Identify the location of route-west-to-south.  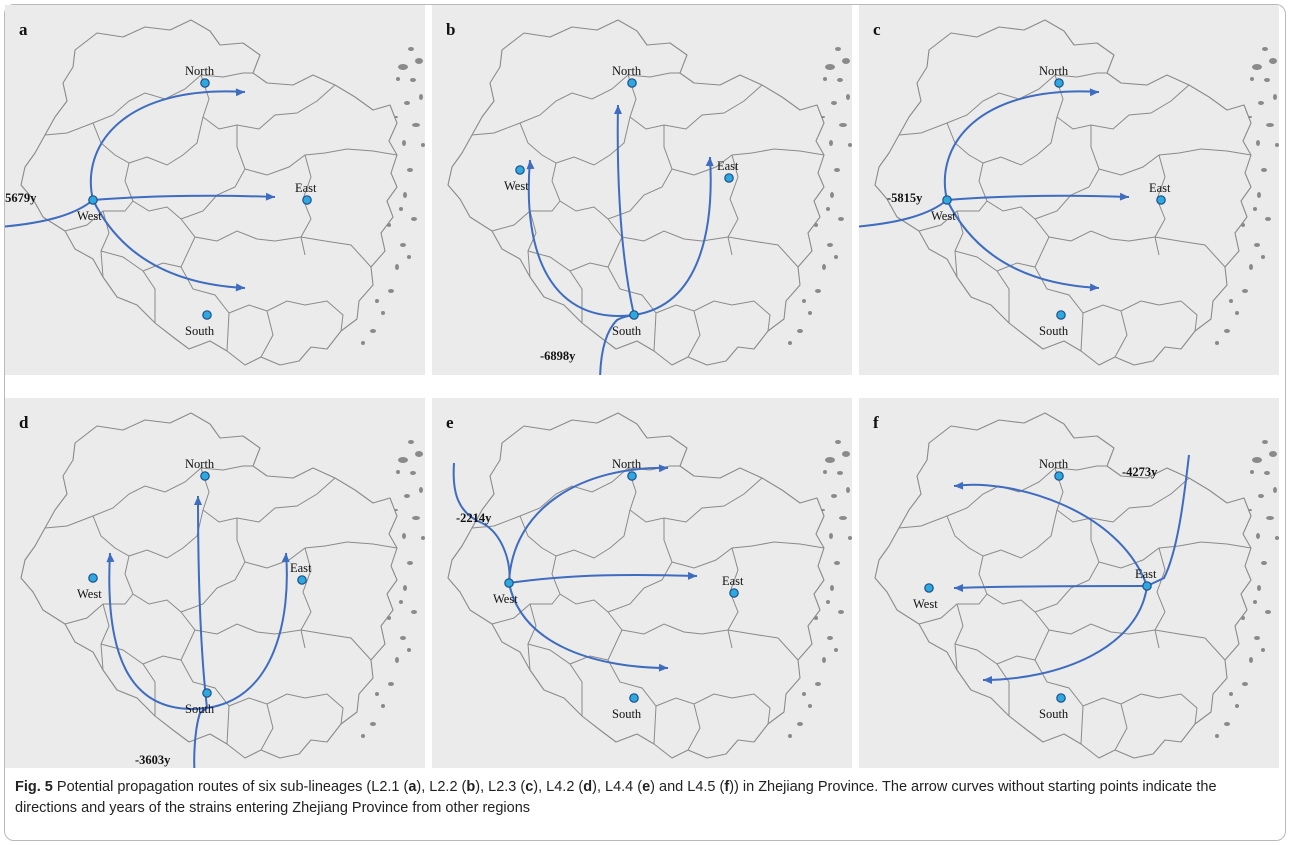
(169, 244).